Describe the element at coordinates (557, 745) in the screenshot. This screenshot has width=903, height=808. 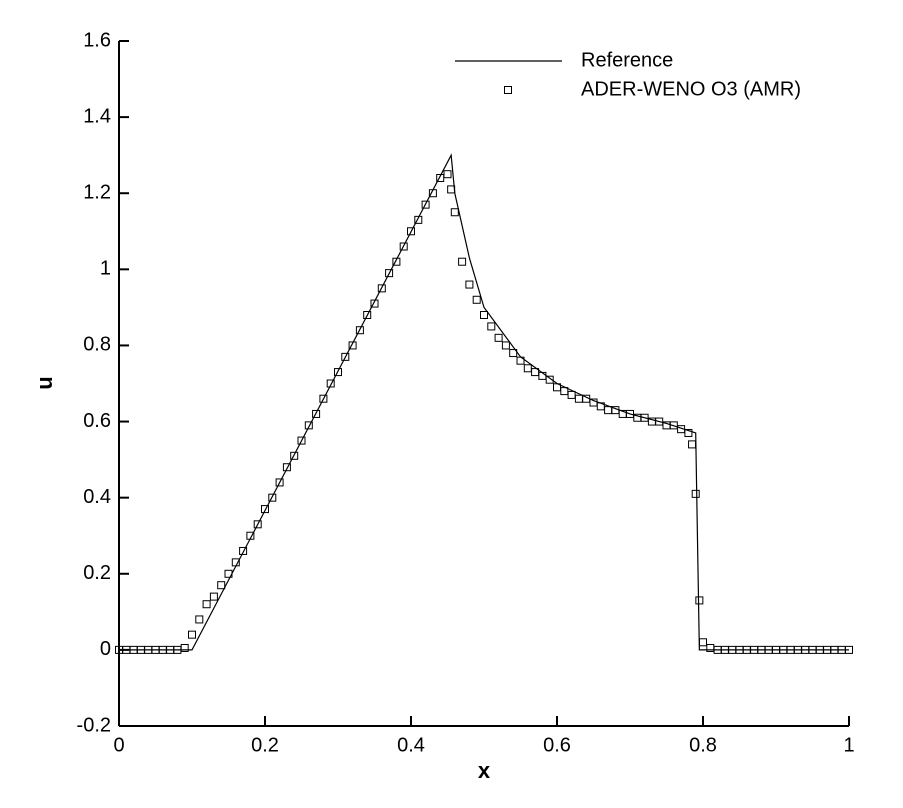
I see `x-tick-label: 0.6` at that location.